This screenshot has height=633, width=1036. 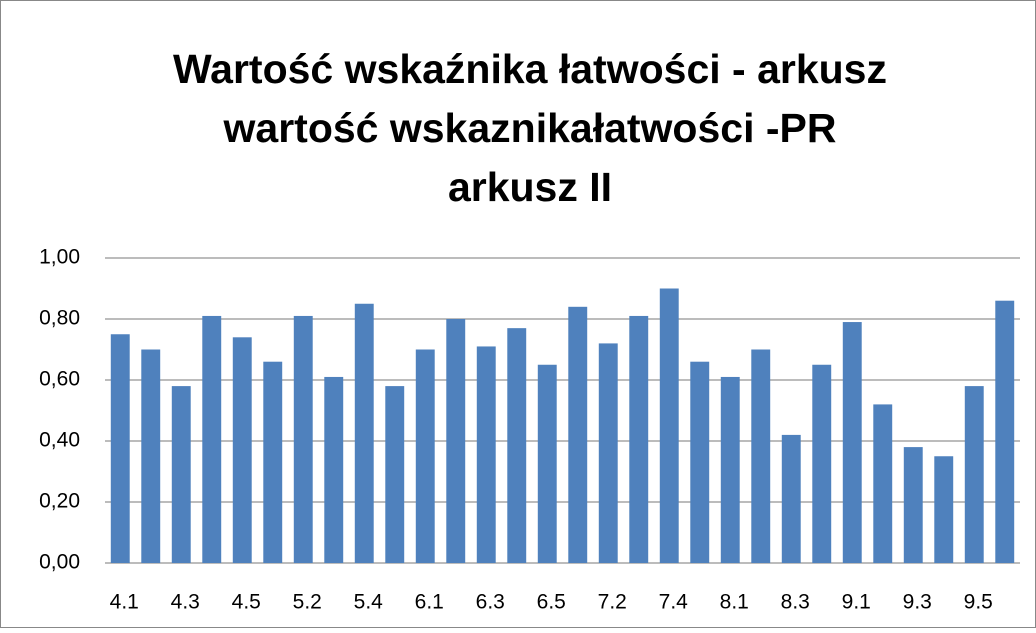 What do you see at coordinates (674, 602) in the screenshot?
I see `x-tick-label: 7.4` at bounding box center [674, 602].